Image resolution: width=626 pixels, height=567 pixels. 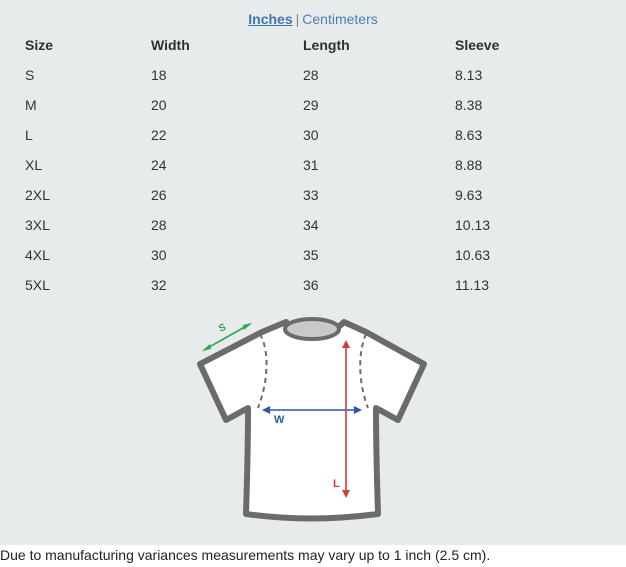 What do you see at coordinates (159, 165) in the screenshot?
I see `cell-width: 24` at bounding box center [159, 165].